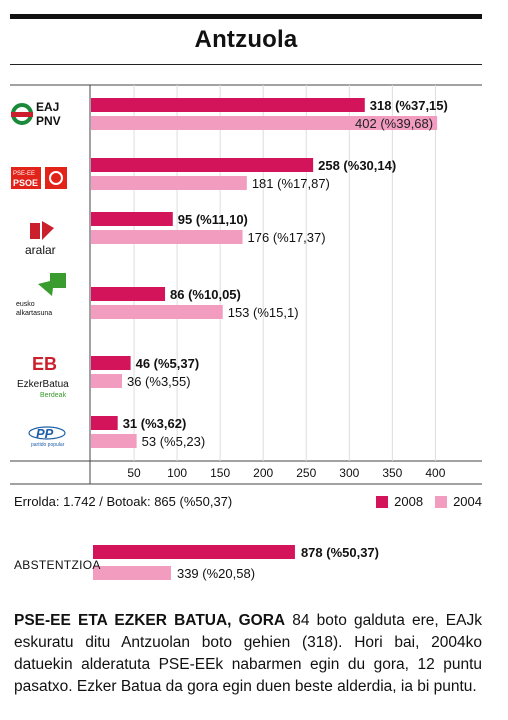 This screenshot has height=720, width=508. I want to click on abstention-label: ABSTENTZIOA, so click(57, 565).